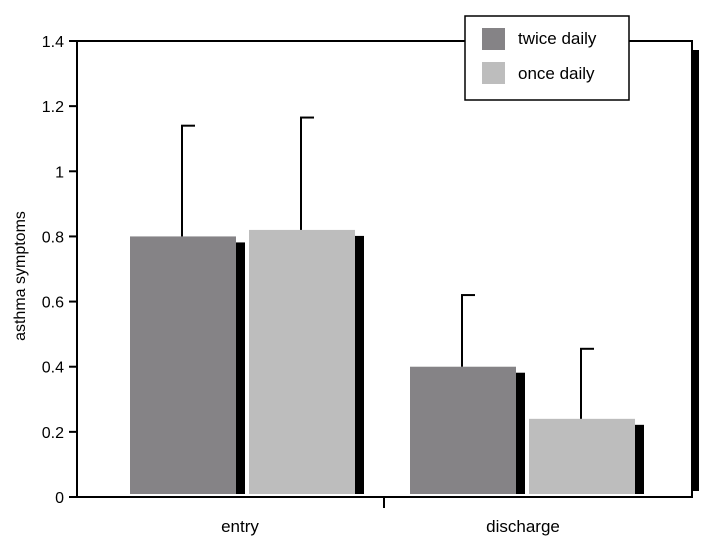 This screenshot has width=719, height=544. I want to click on bar-twice-daily-entry, so click(183, 365).